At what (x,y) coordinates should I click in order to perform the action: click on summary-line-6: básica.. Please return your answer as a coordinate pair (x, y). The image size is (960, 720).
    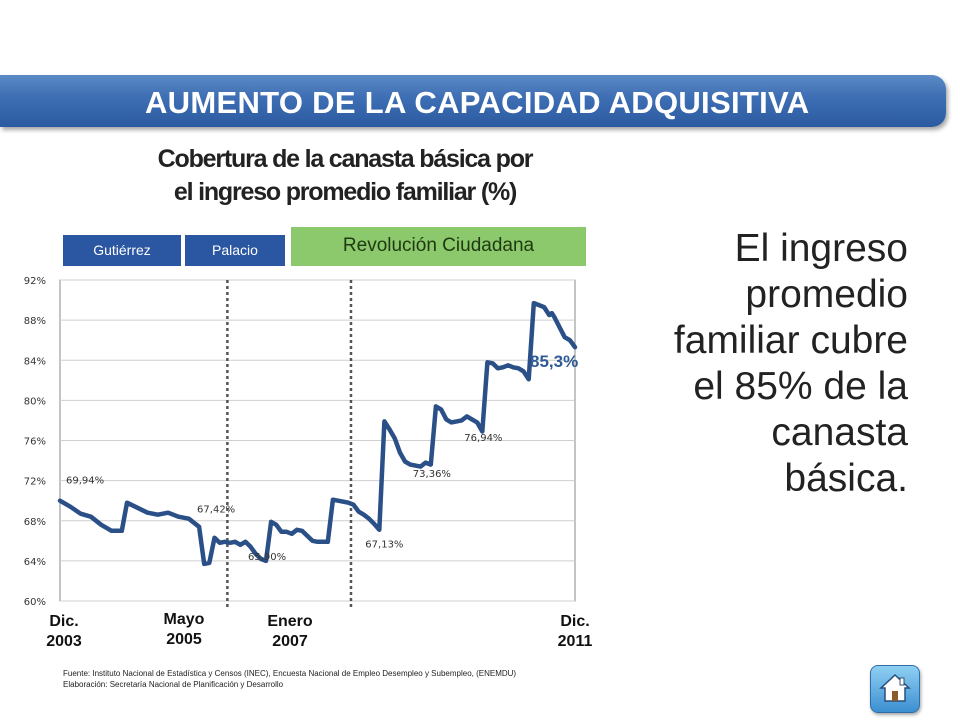
    Looking at the image, I should click on (846, 478).